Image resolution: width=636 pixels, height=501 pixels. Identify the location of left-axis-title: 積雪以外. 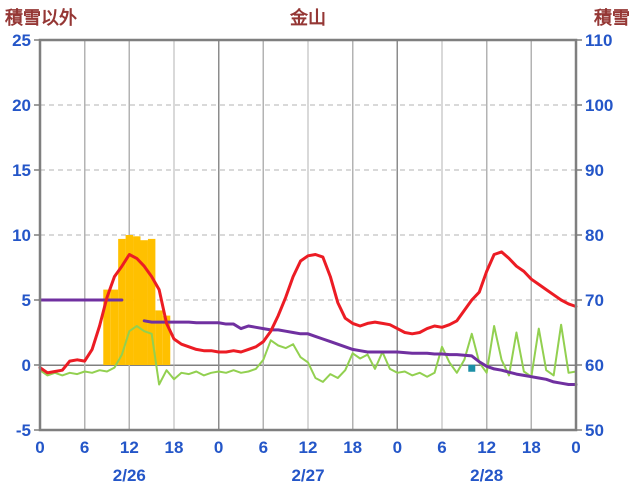
(41, 18).